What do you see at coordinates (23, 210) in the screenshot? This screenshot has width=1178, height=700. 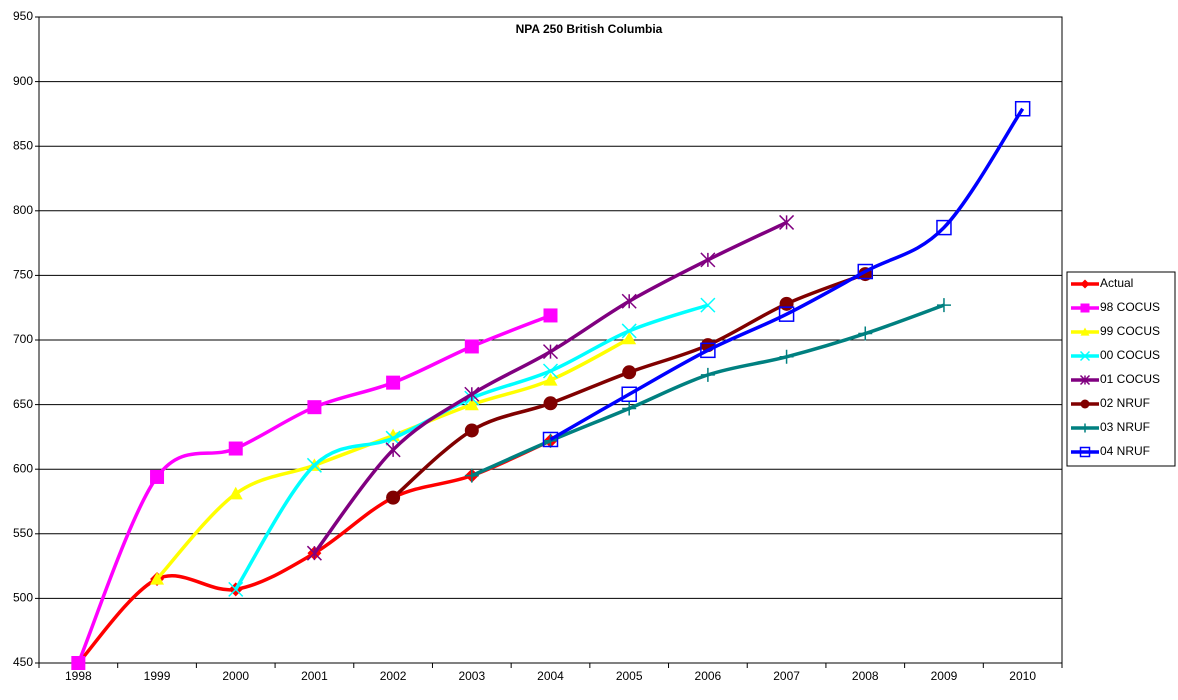 I see `y-tick-label: 800` at bounding box center [23, 210].